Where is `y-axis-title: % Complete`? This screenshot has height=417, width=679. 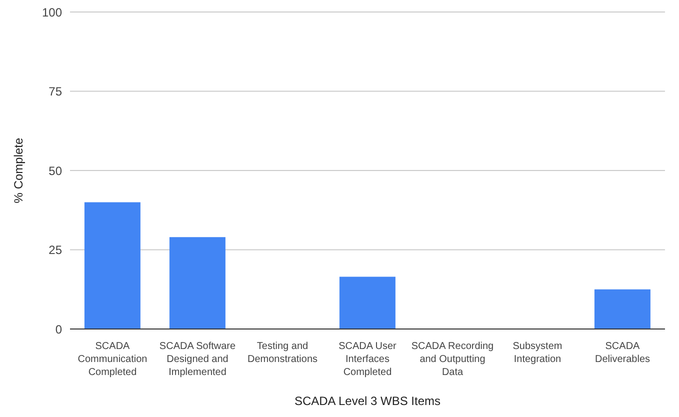 y-axis-title: % Complete is located at coordinates (18, 171).